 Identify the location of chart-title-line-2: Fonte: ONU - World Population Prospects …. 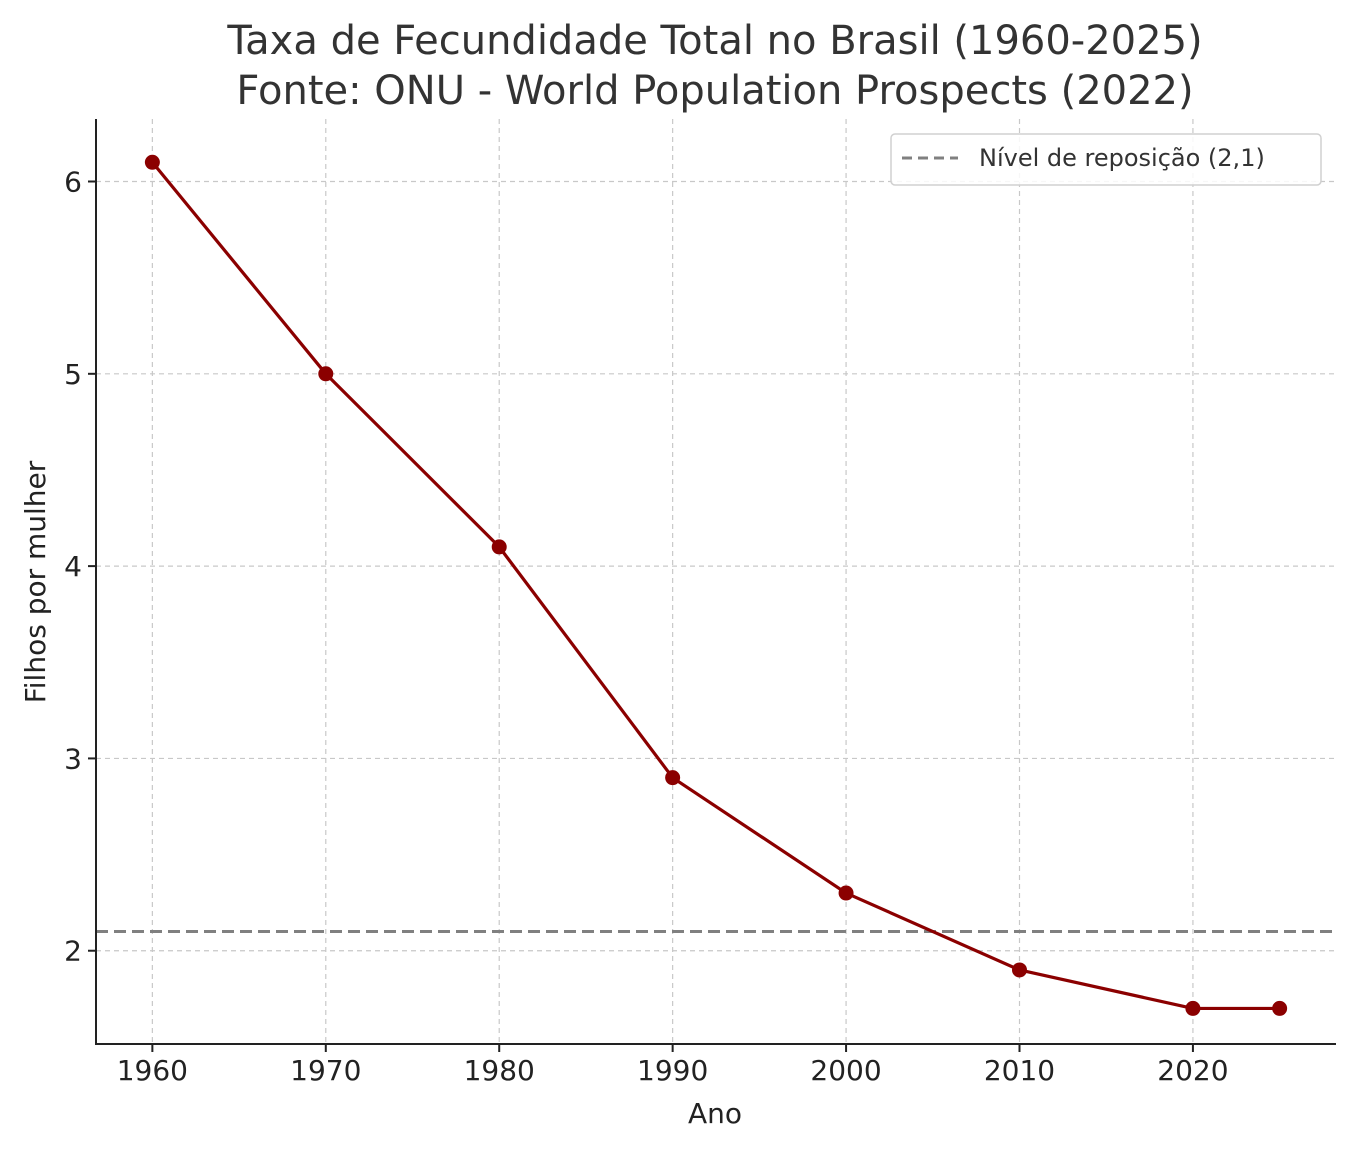
(714, 91).